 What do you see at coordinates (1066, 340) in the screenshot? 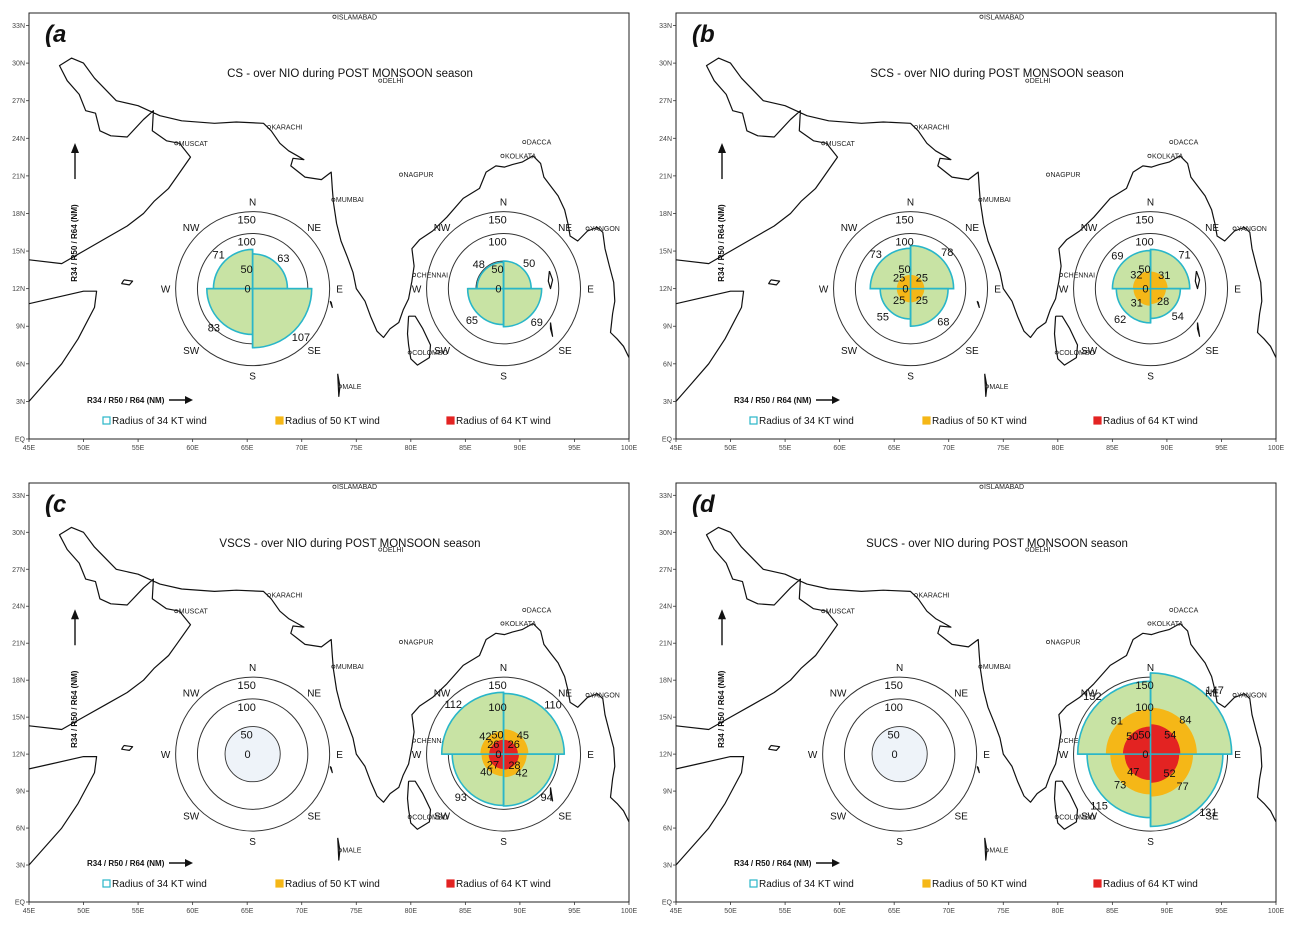
I see `coast-srilanka` at bounding box center [1066, 340].